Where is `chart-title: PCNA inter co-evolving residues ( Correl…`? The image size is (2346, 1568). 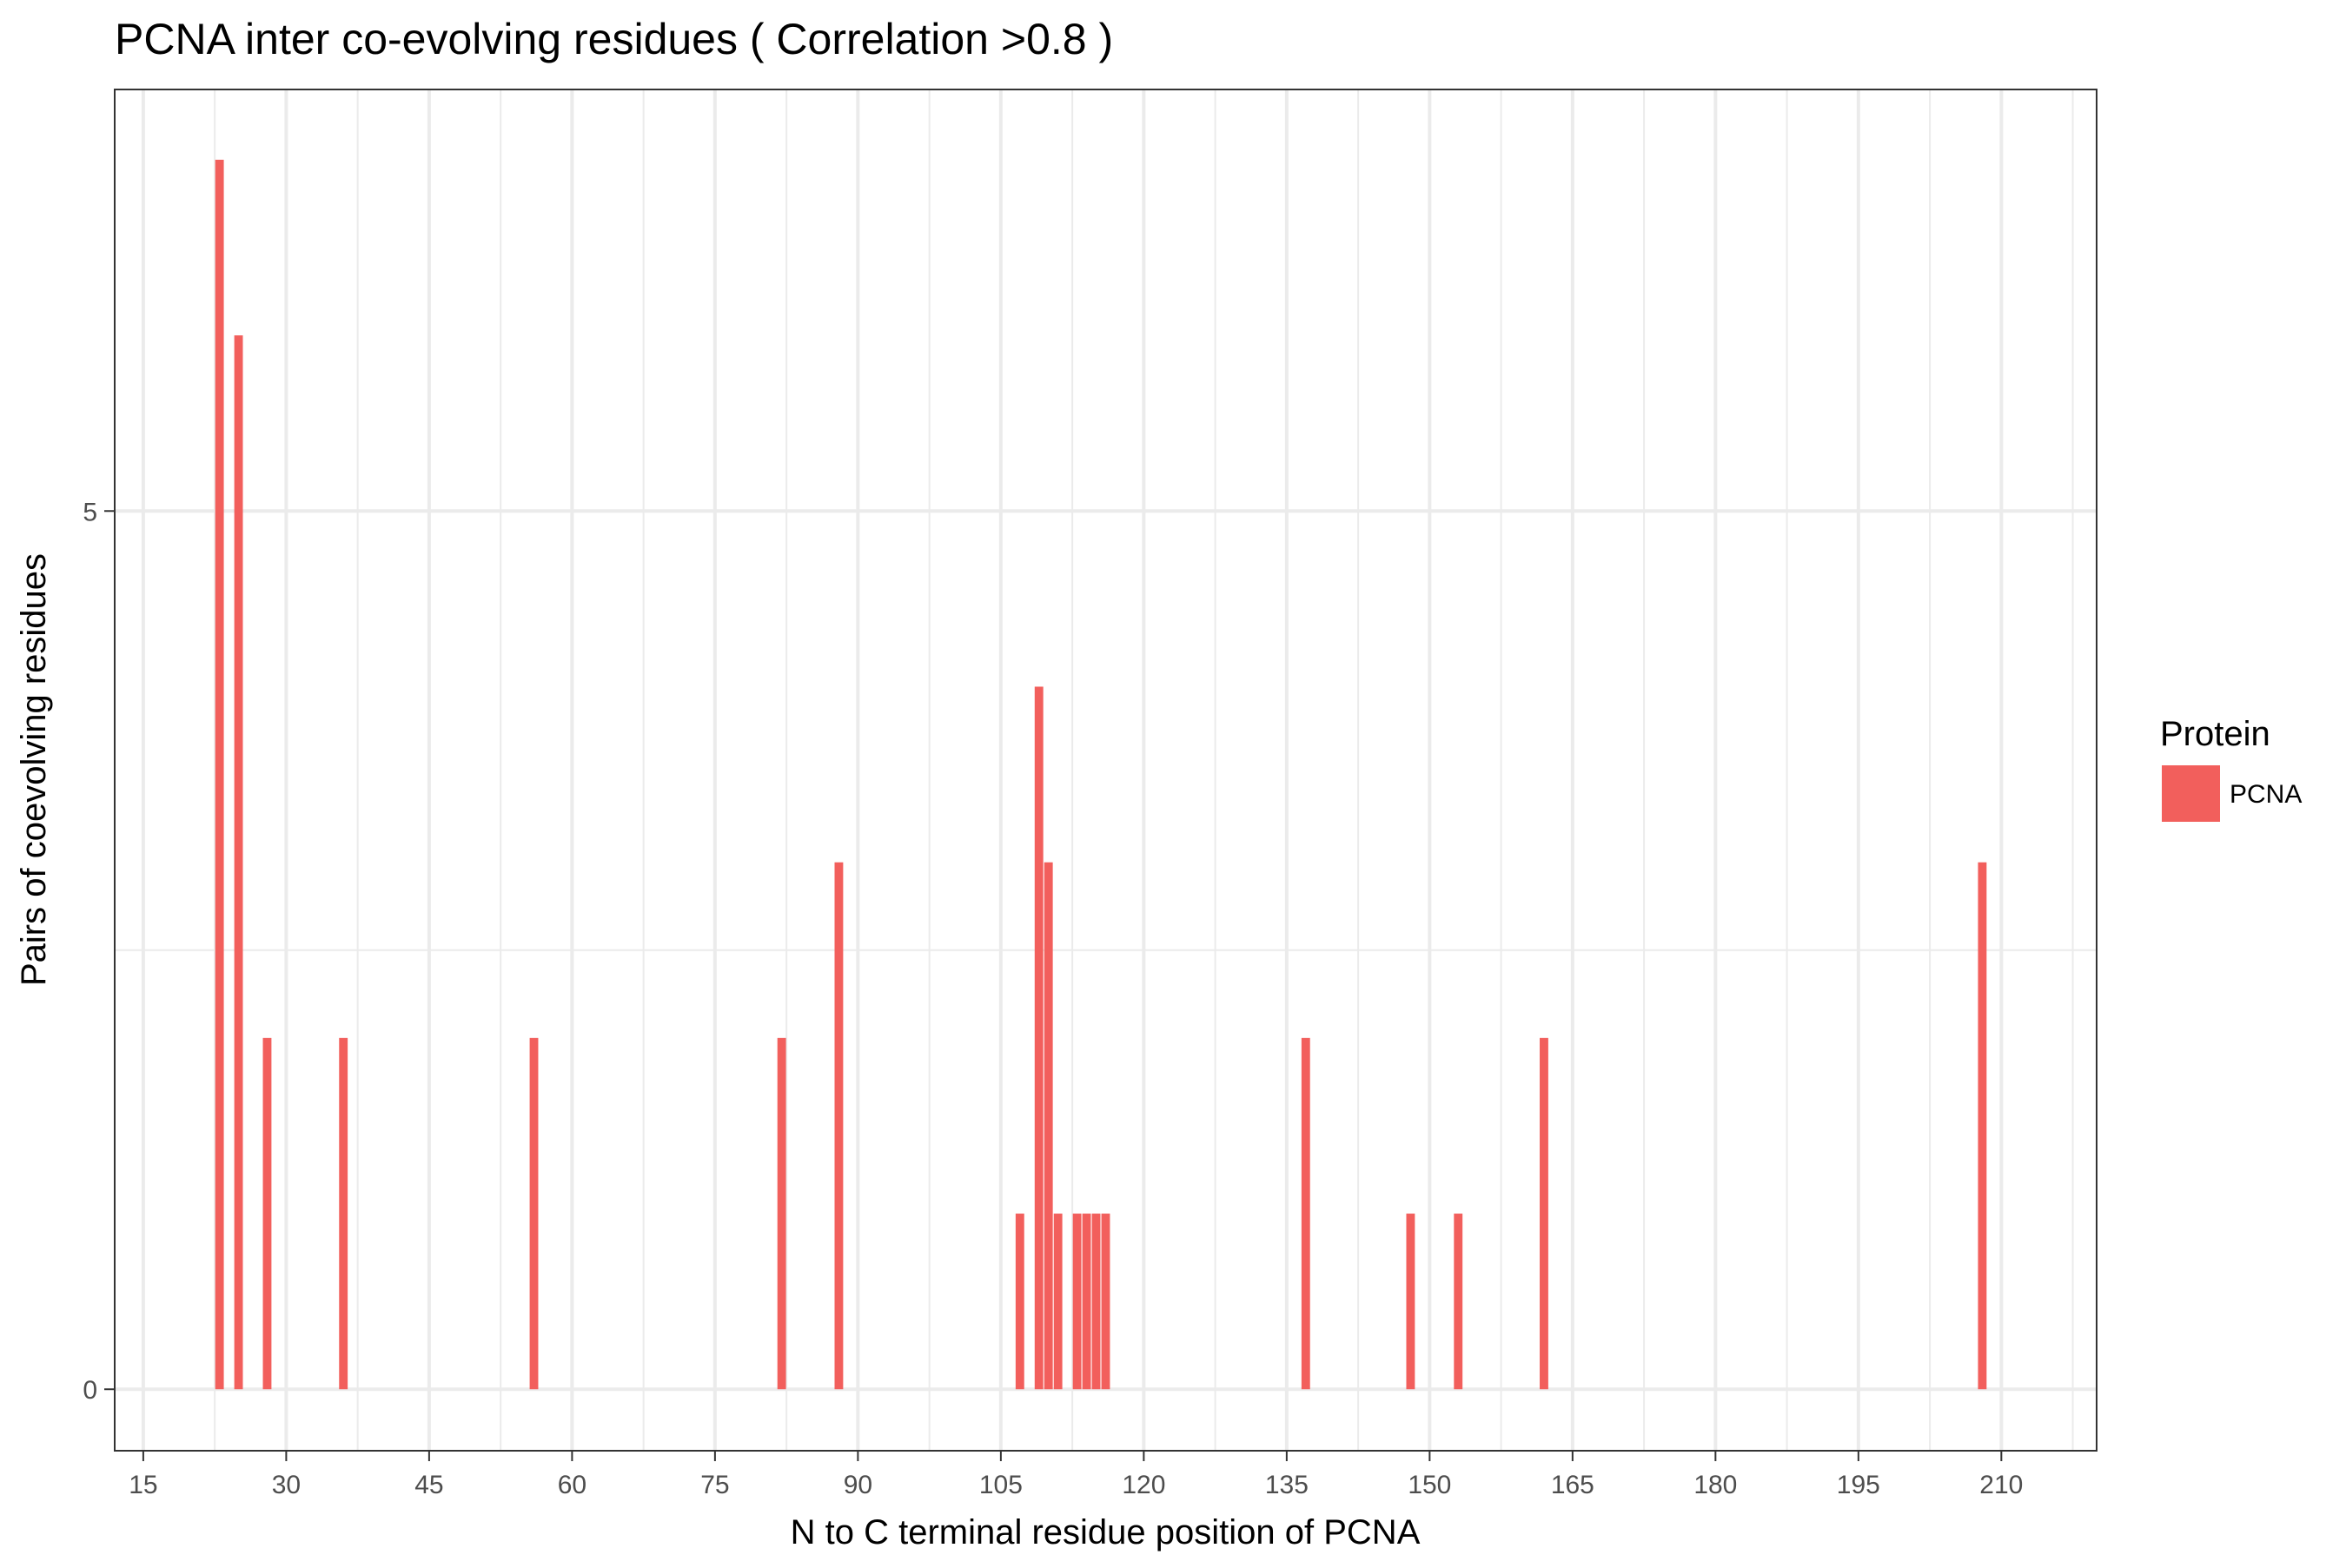 chart-title: PCNA inter co-evolving residues ( Correl… is located at coordinates (614, 39).